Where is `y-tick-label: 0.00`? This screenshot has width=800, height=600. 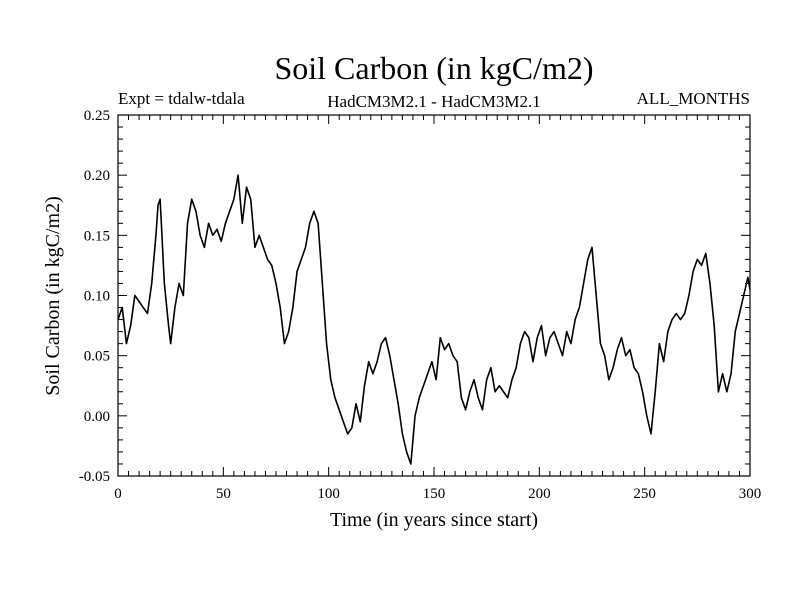
y-tick-label: 0.00 is located at coordinates (97, 417).